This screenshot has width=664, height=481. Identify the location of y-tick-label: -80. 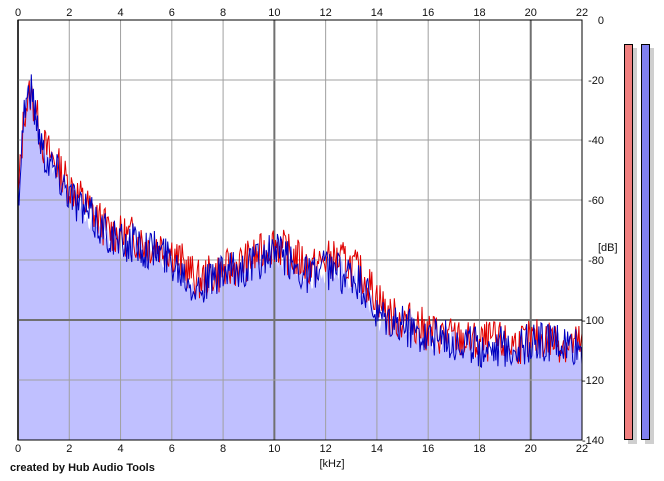
(596, 261).